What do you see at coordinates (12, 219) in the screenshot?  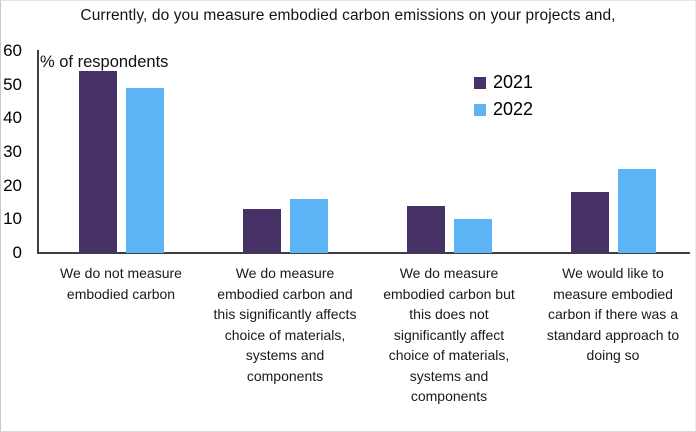 I see `y-tick-10: 10` at bounding box center [12, 219].